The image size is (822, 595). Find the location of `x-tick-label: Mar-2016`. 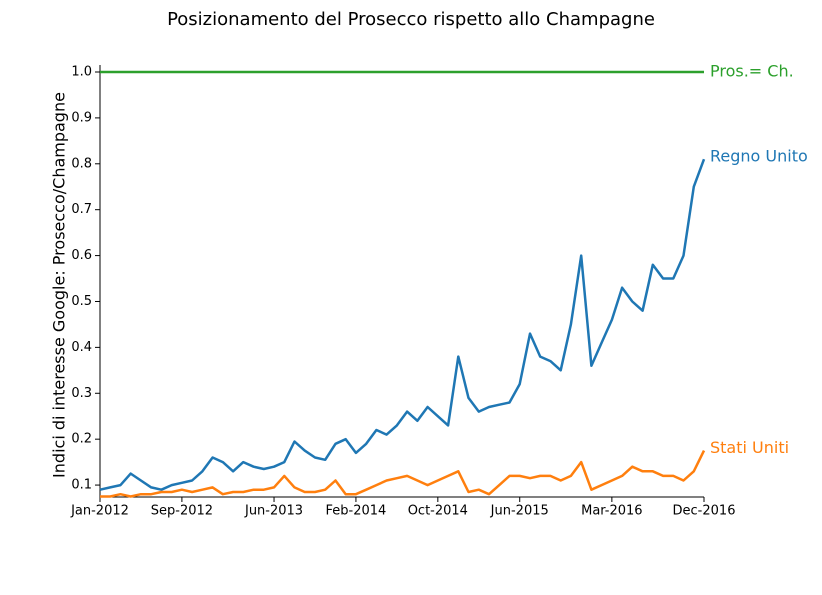

x-tick-label: Mar-2016 is located at coordinates (611, 511).